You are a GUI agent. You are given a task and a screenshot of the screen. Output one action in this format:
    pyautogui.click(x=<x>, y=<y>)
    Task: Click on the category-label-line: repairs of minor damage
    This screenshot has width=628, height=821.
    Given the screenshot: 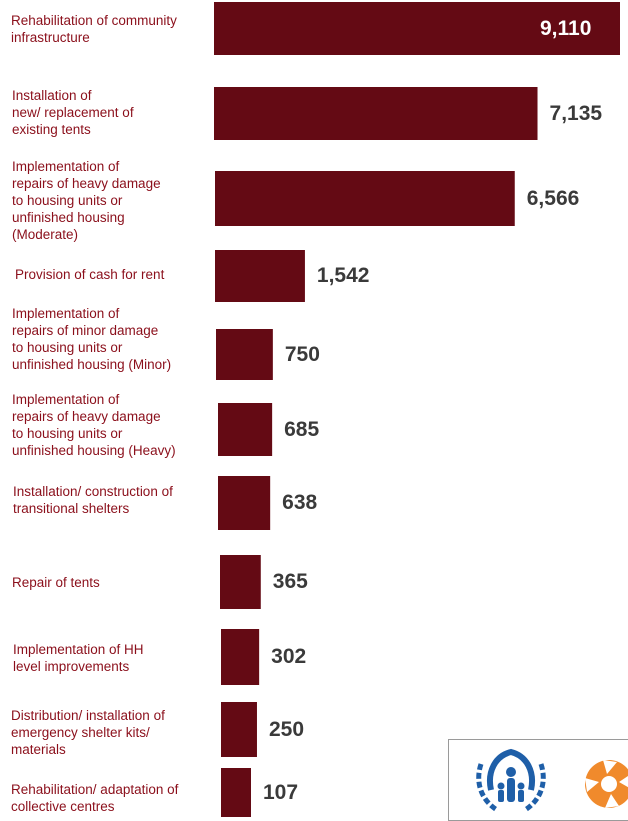 What is the action you would take?
    pyautogui.click(x=85, y=330)
    